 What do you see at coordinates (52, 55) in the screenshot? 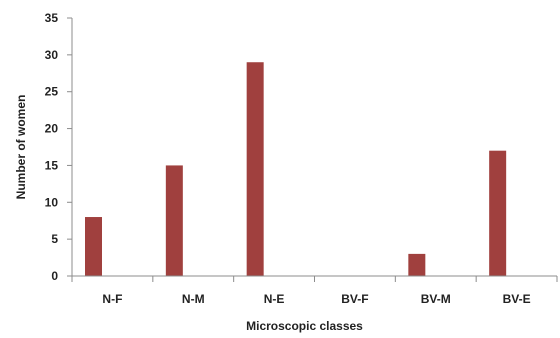
I see `y-tick-label: 30` at bounding box center [52, 55].